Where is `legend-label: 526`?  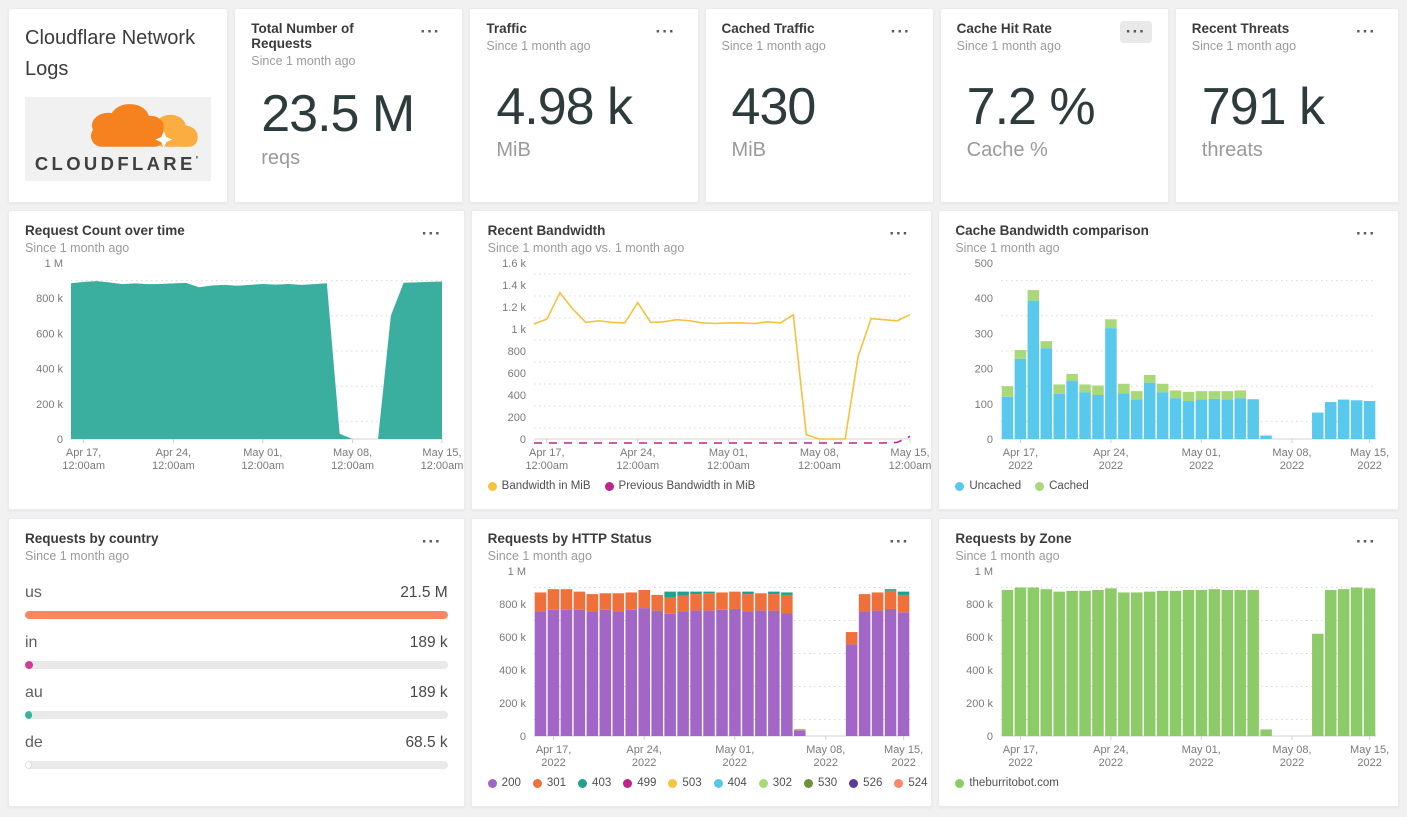 legend-label: 526 is located at coordinates (873, 783).